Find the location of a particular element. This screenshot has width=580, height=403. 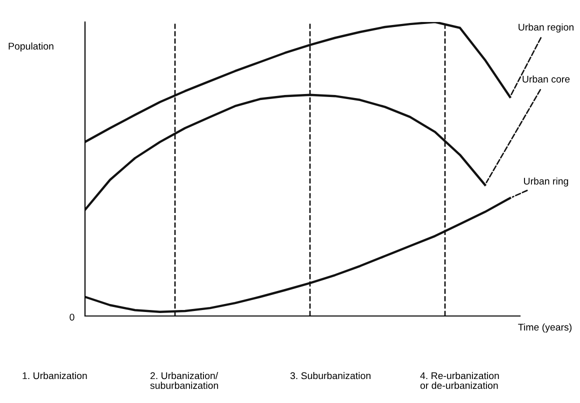

text: 1. Urbanization is located at coordinates (54, 376).